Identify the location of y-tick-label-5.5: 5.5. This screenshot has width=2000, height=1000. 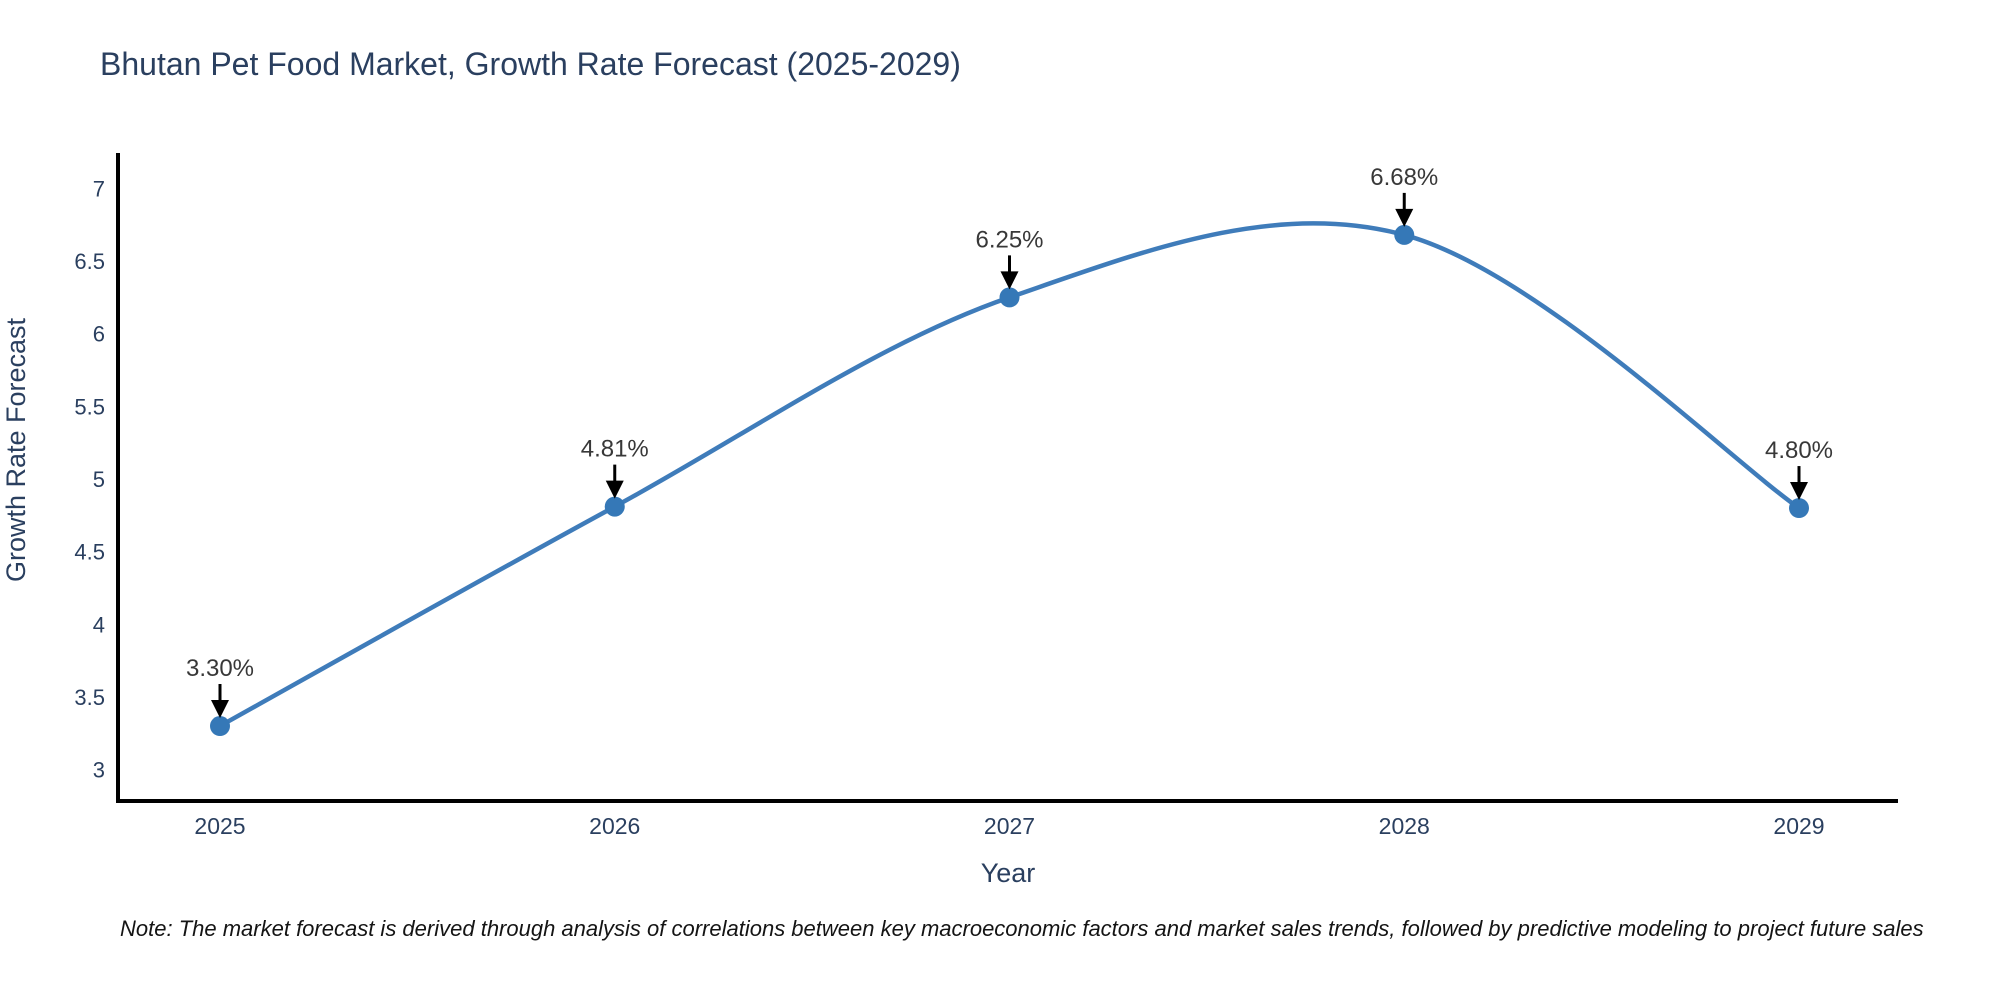
(89, 406).